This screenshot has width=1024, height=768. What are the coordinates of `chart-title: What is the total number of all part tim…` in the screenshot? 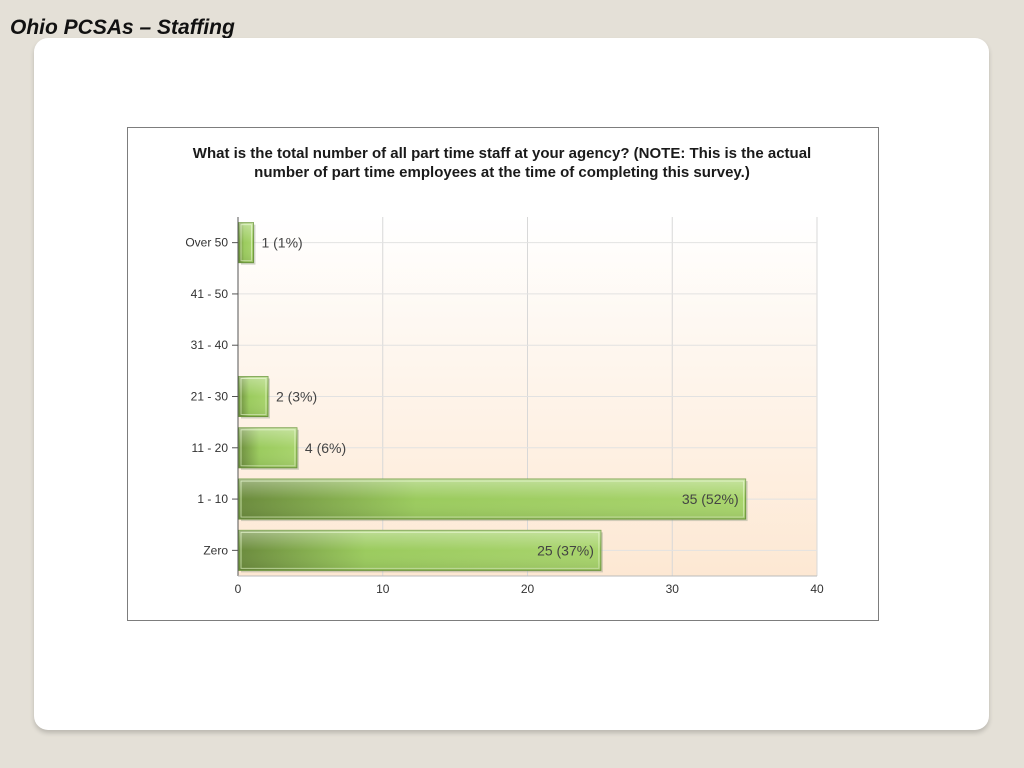 It's located at (502, 163).